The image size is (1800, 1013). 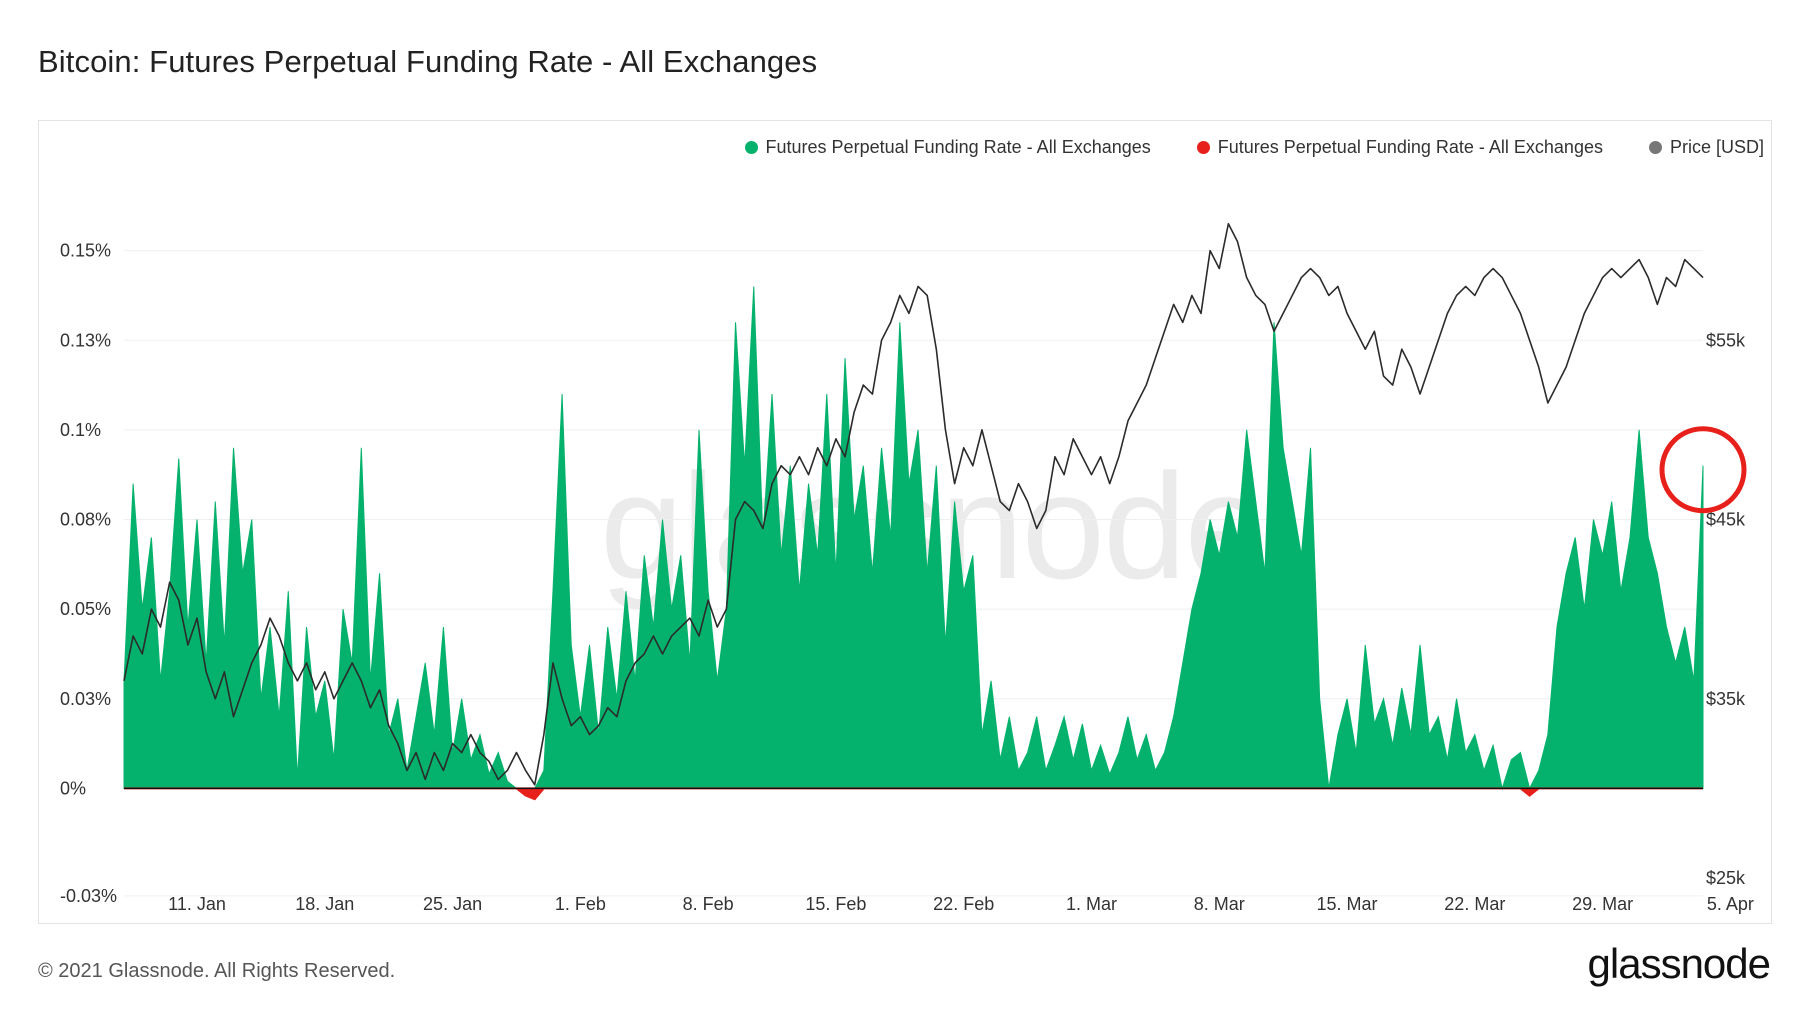 I want to click on copyright: © 2021 Glassnode. All Rights Reserved., so click(x=217, y=971).